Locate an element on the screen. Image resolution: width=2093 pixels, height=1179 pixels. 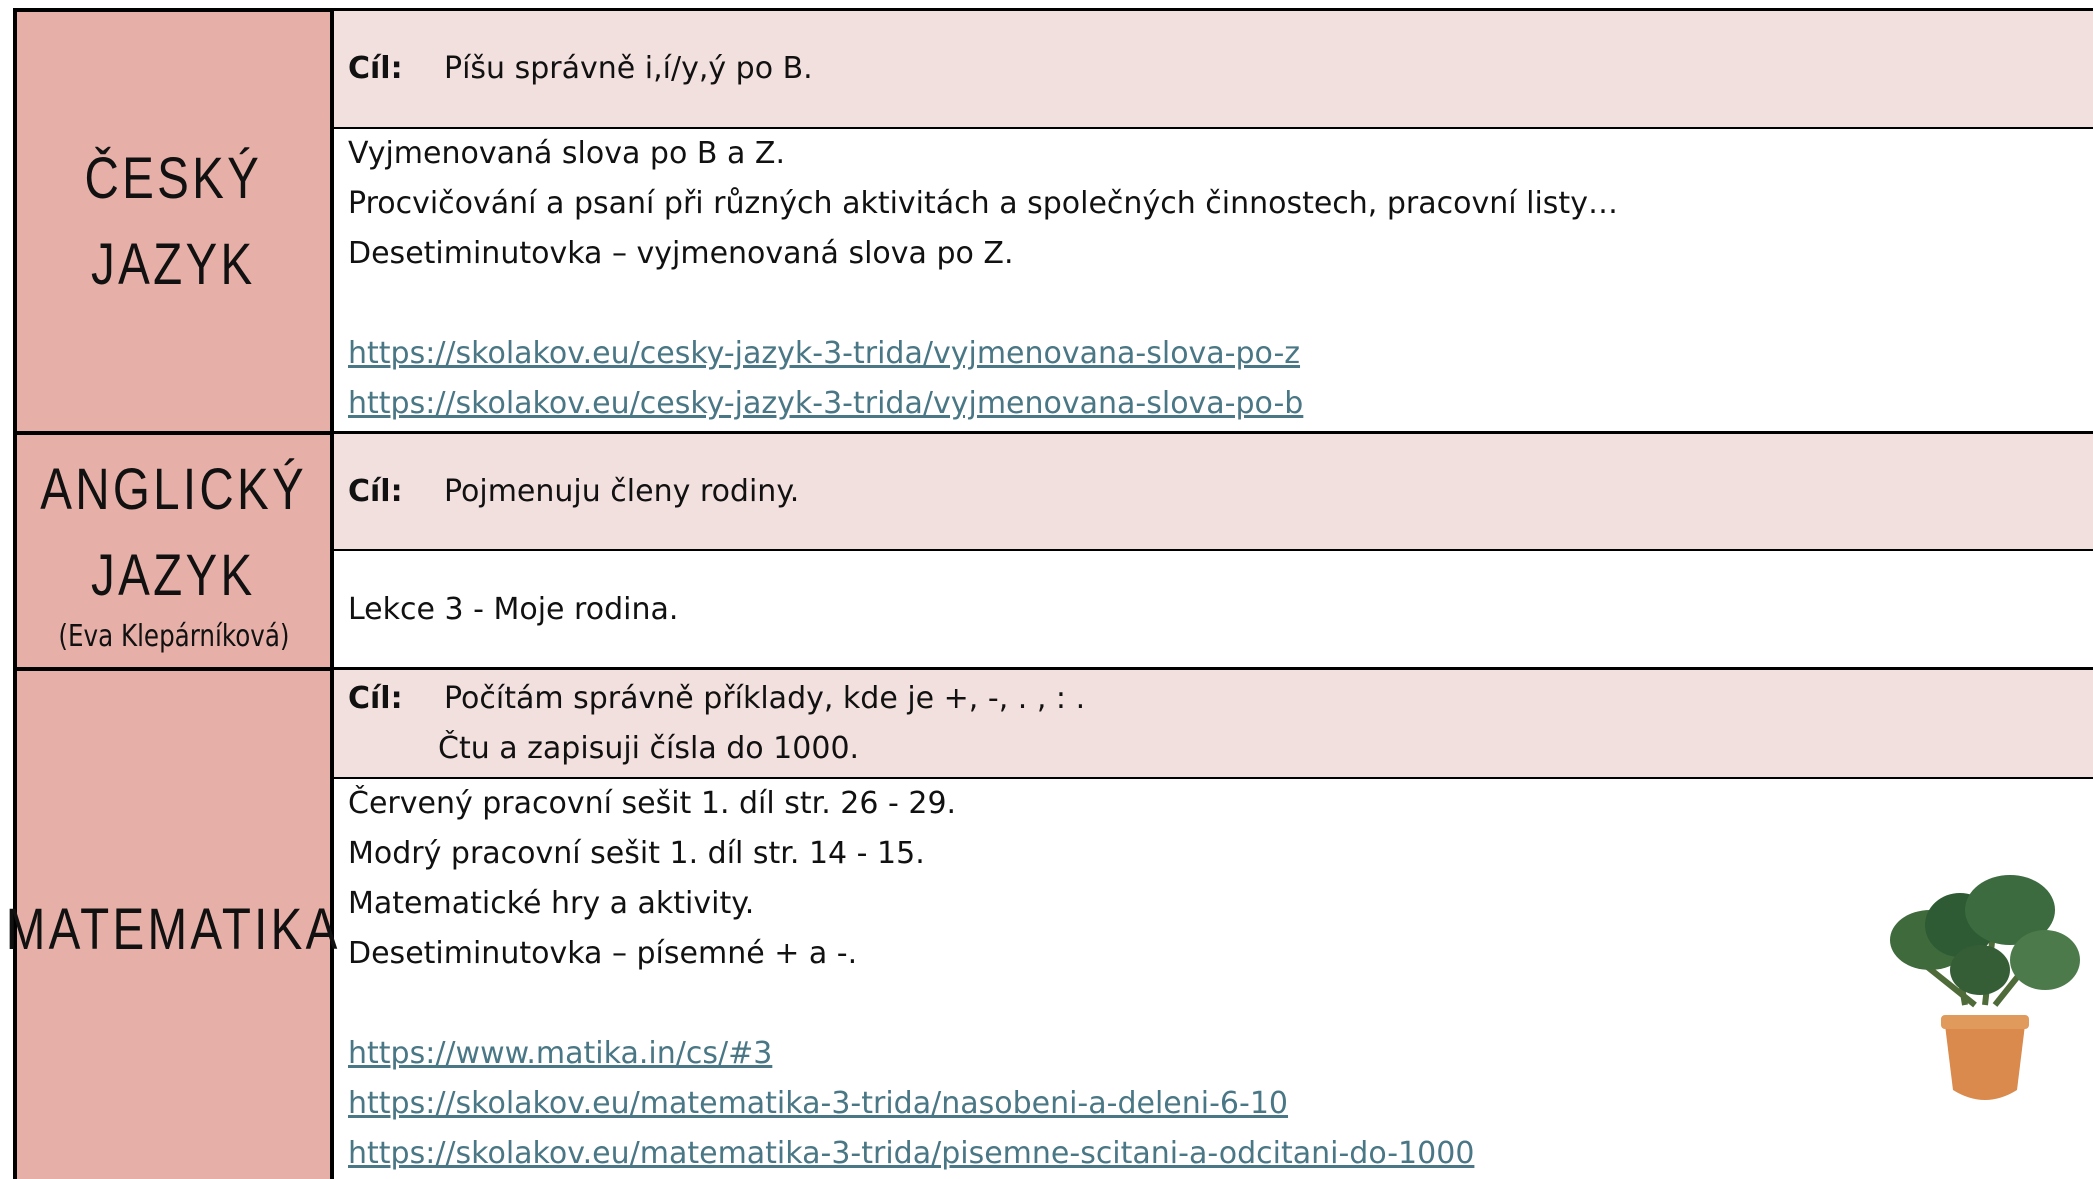
subject-cell: ANGLICKÝ JAZYK (Eva Klepárníková) is located at coordinates (173, 549).